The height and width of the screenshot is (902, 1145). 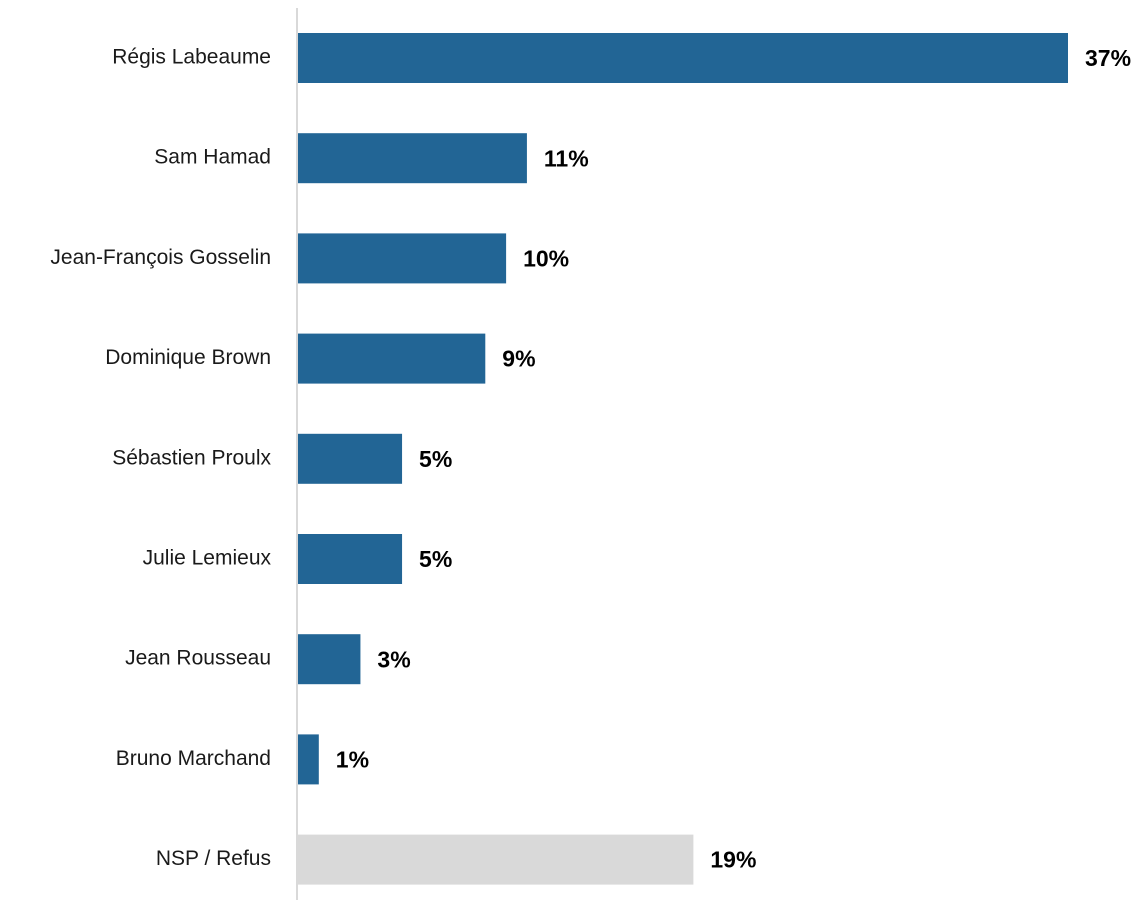 I want to click on category-label: NSP / Refus, so click(x=213, y=858).